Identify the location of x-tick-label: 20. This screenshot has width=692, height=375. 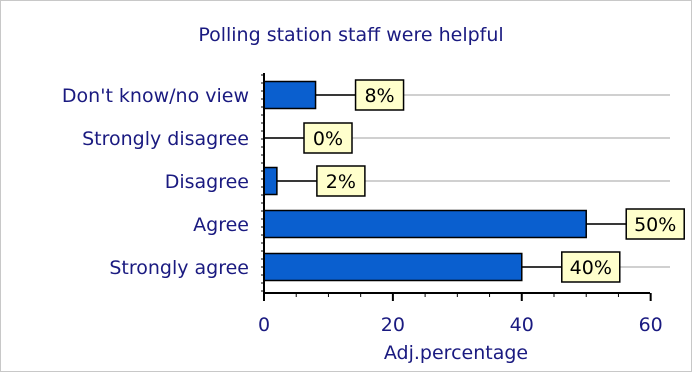
(393, 325).